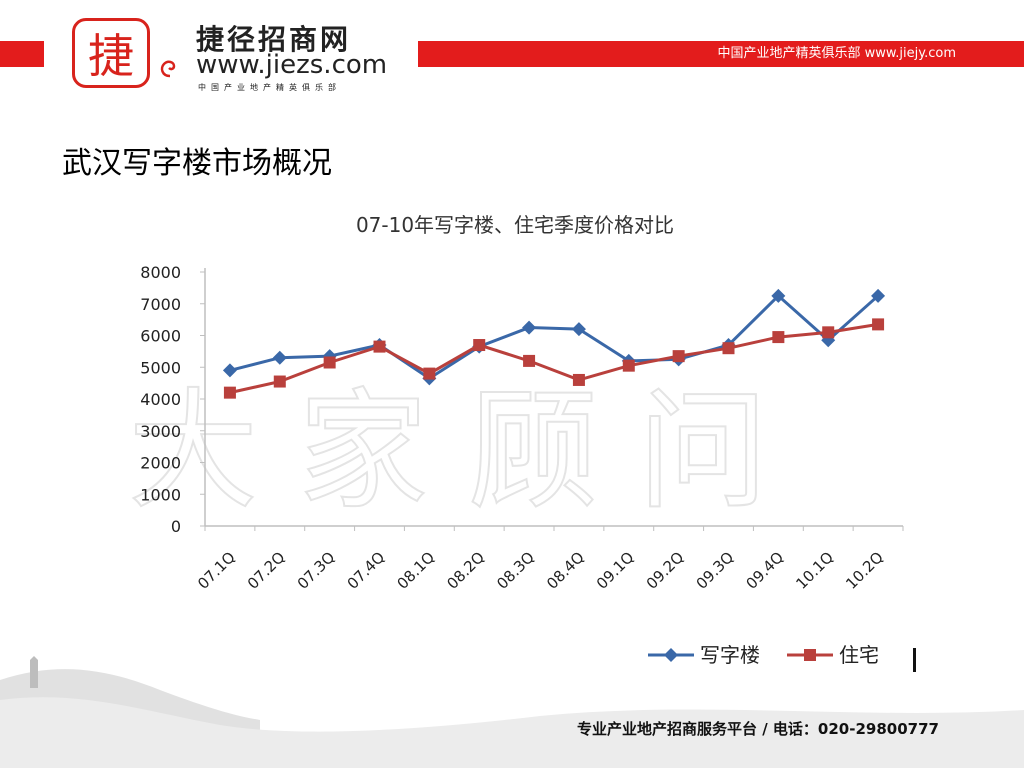 The image size is (1024, 768). I want to click on y-tick-label: 0, so click(176, 526).